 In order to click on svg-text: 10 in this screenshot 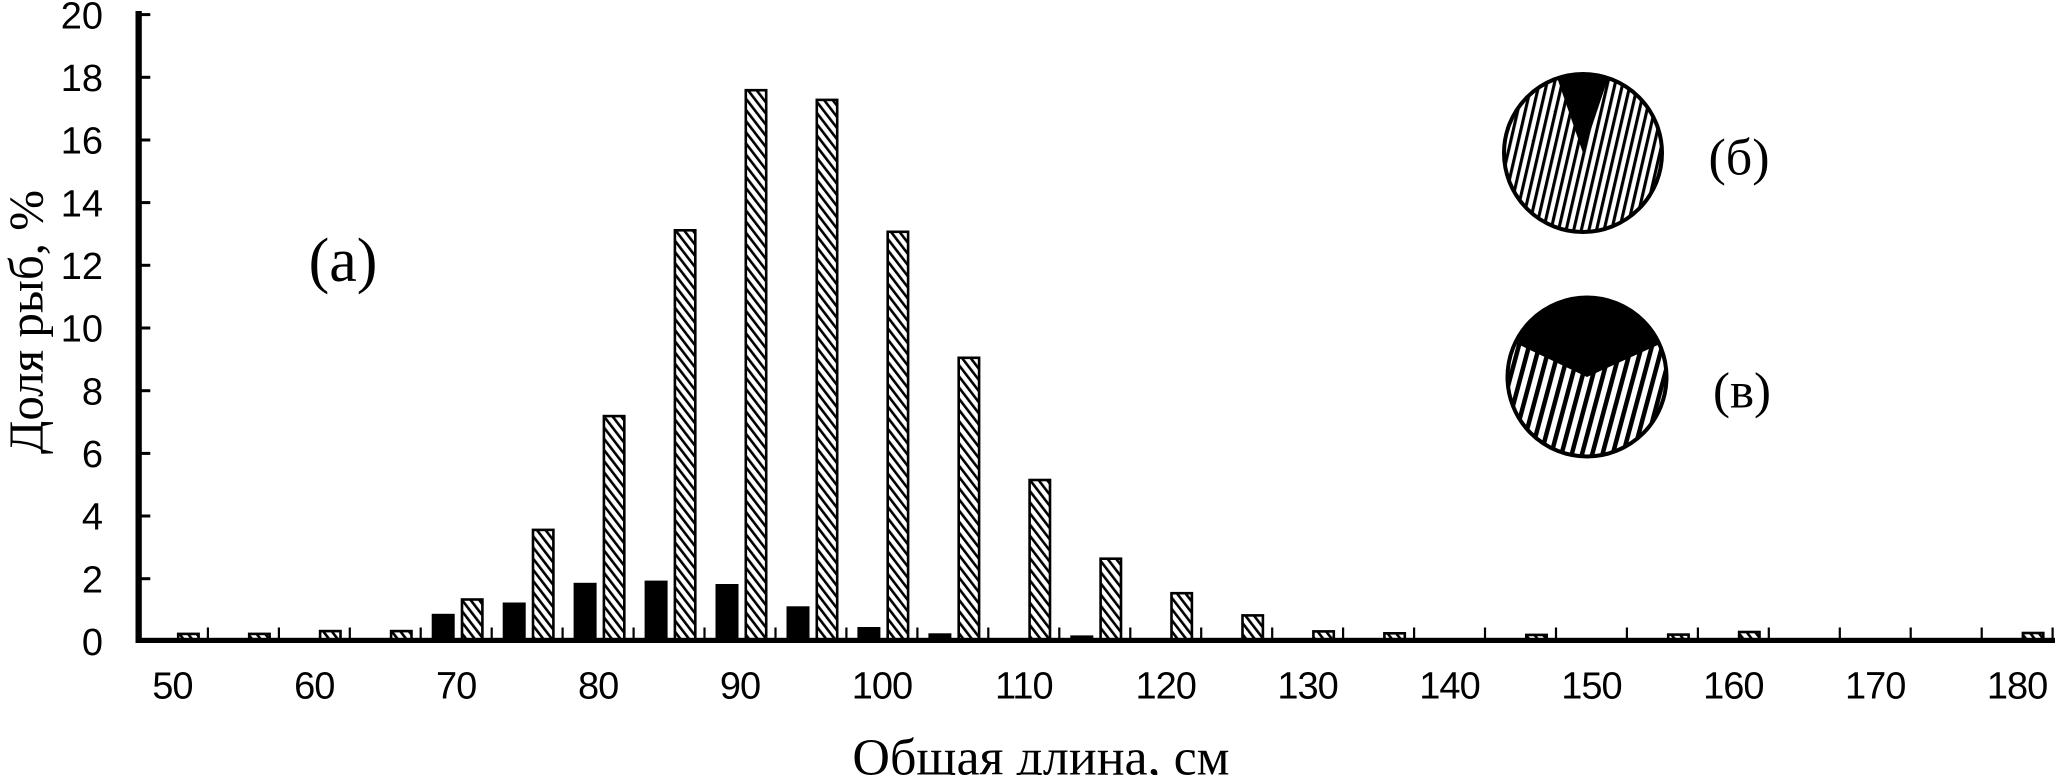, I will do `click(82, 330)`.